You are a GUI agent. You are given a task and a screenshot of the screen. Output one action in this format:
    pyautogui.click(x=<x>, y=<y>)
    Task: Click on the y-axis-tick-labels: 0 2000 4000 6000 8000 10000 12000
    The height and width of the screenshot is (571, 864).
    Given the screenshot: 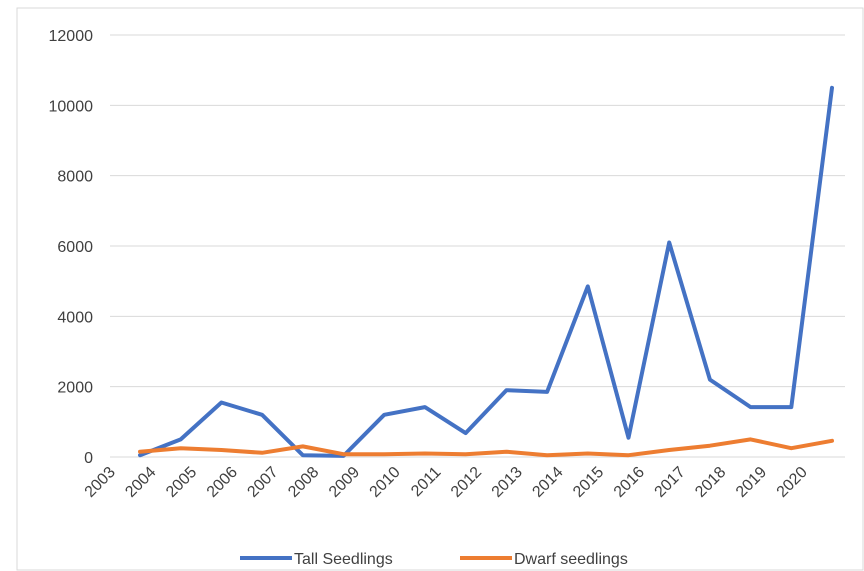 What is the action you would take?
    pyautogui.click(x=71, y=247)
    